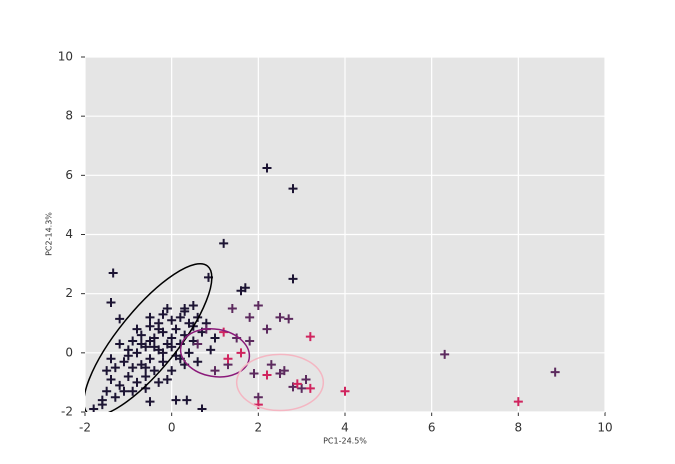 The width and height of the screenshot is (675, 464). I want to click on x-tick-label: 4, so click(345, 428).